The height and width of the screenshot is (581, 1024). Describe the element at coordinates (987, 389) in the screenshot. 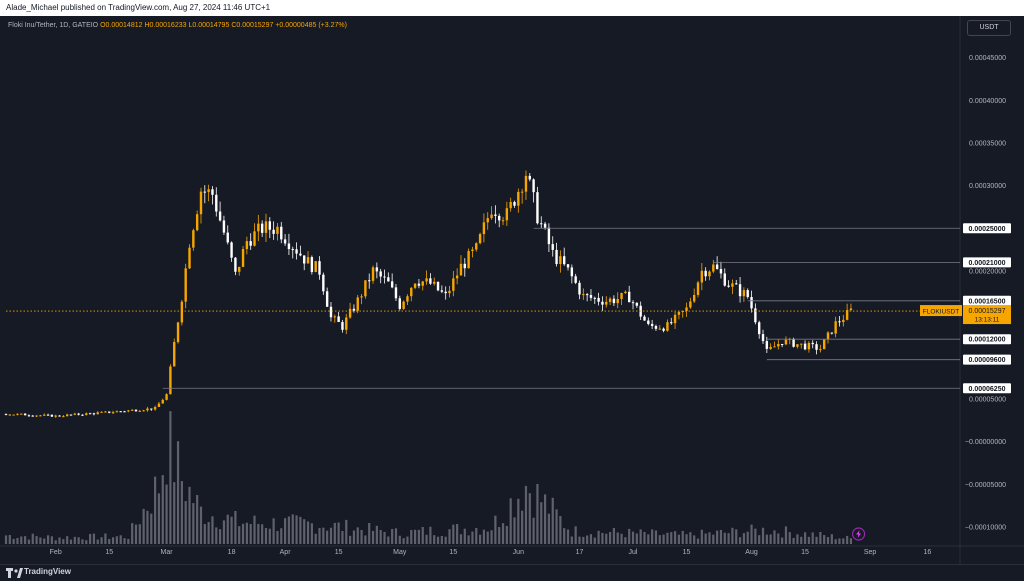

I see `level-label: 0.00006250` at that location.